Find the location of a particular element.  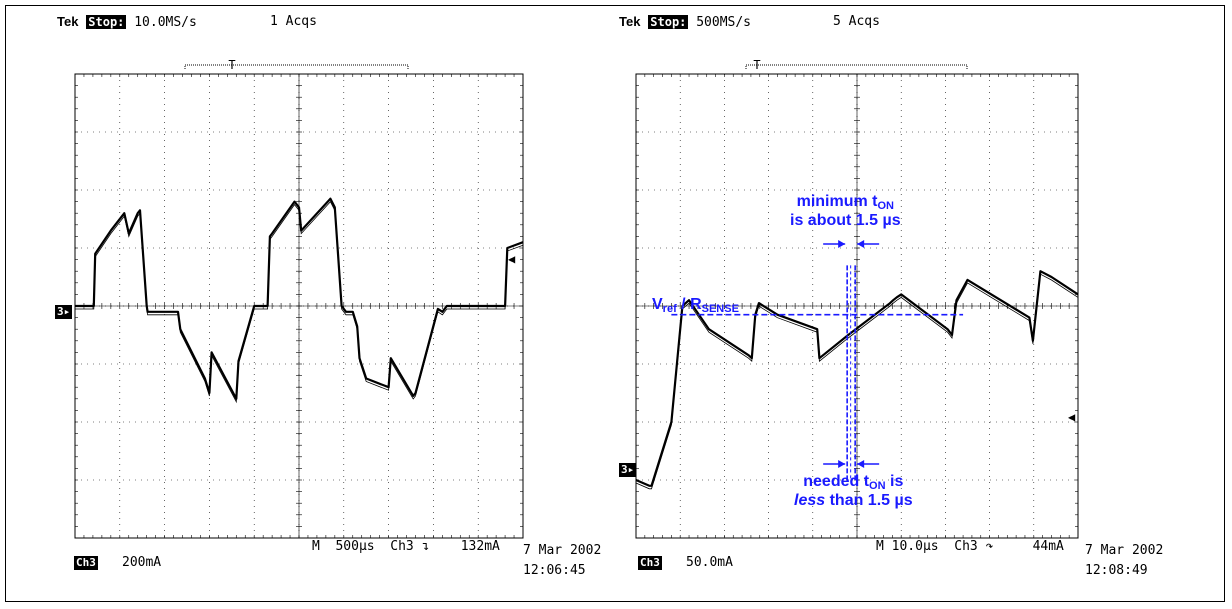

left-trigger-position-marker: T is located at coordinates (231, 65).